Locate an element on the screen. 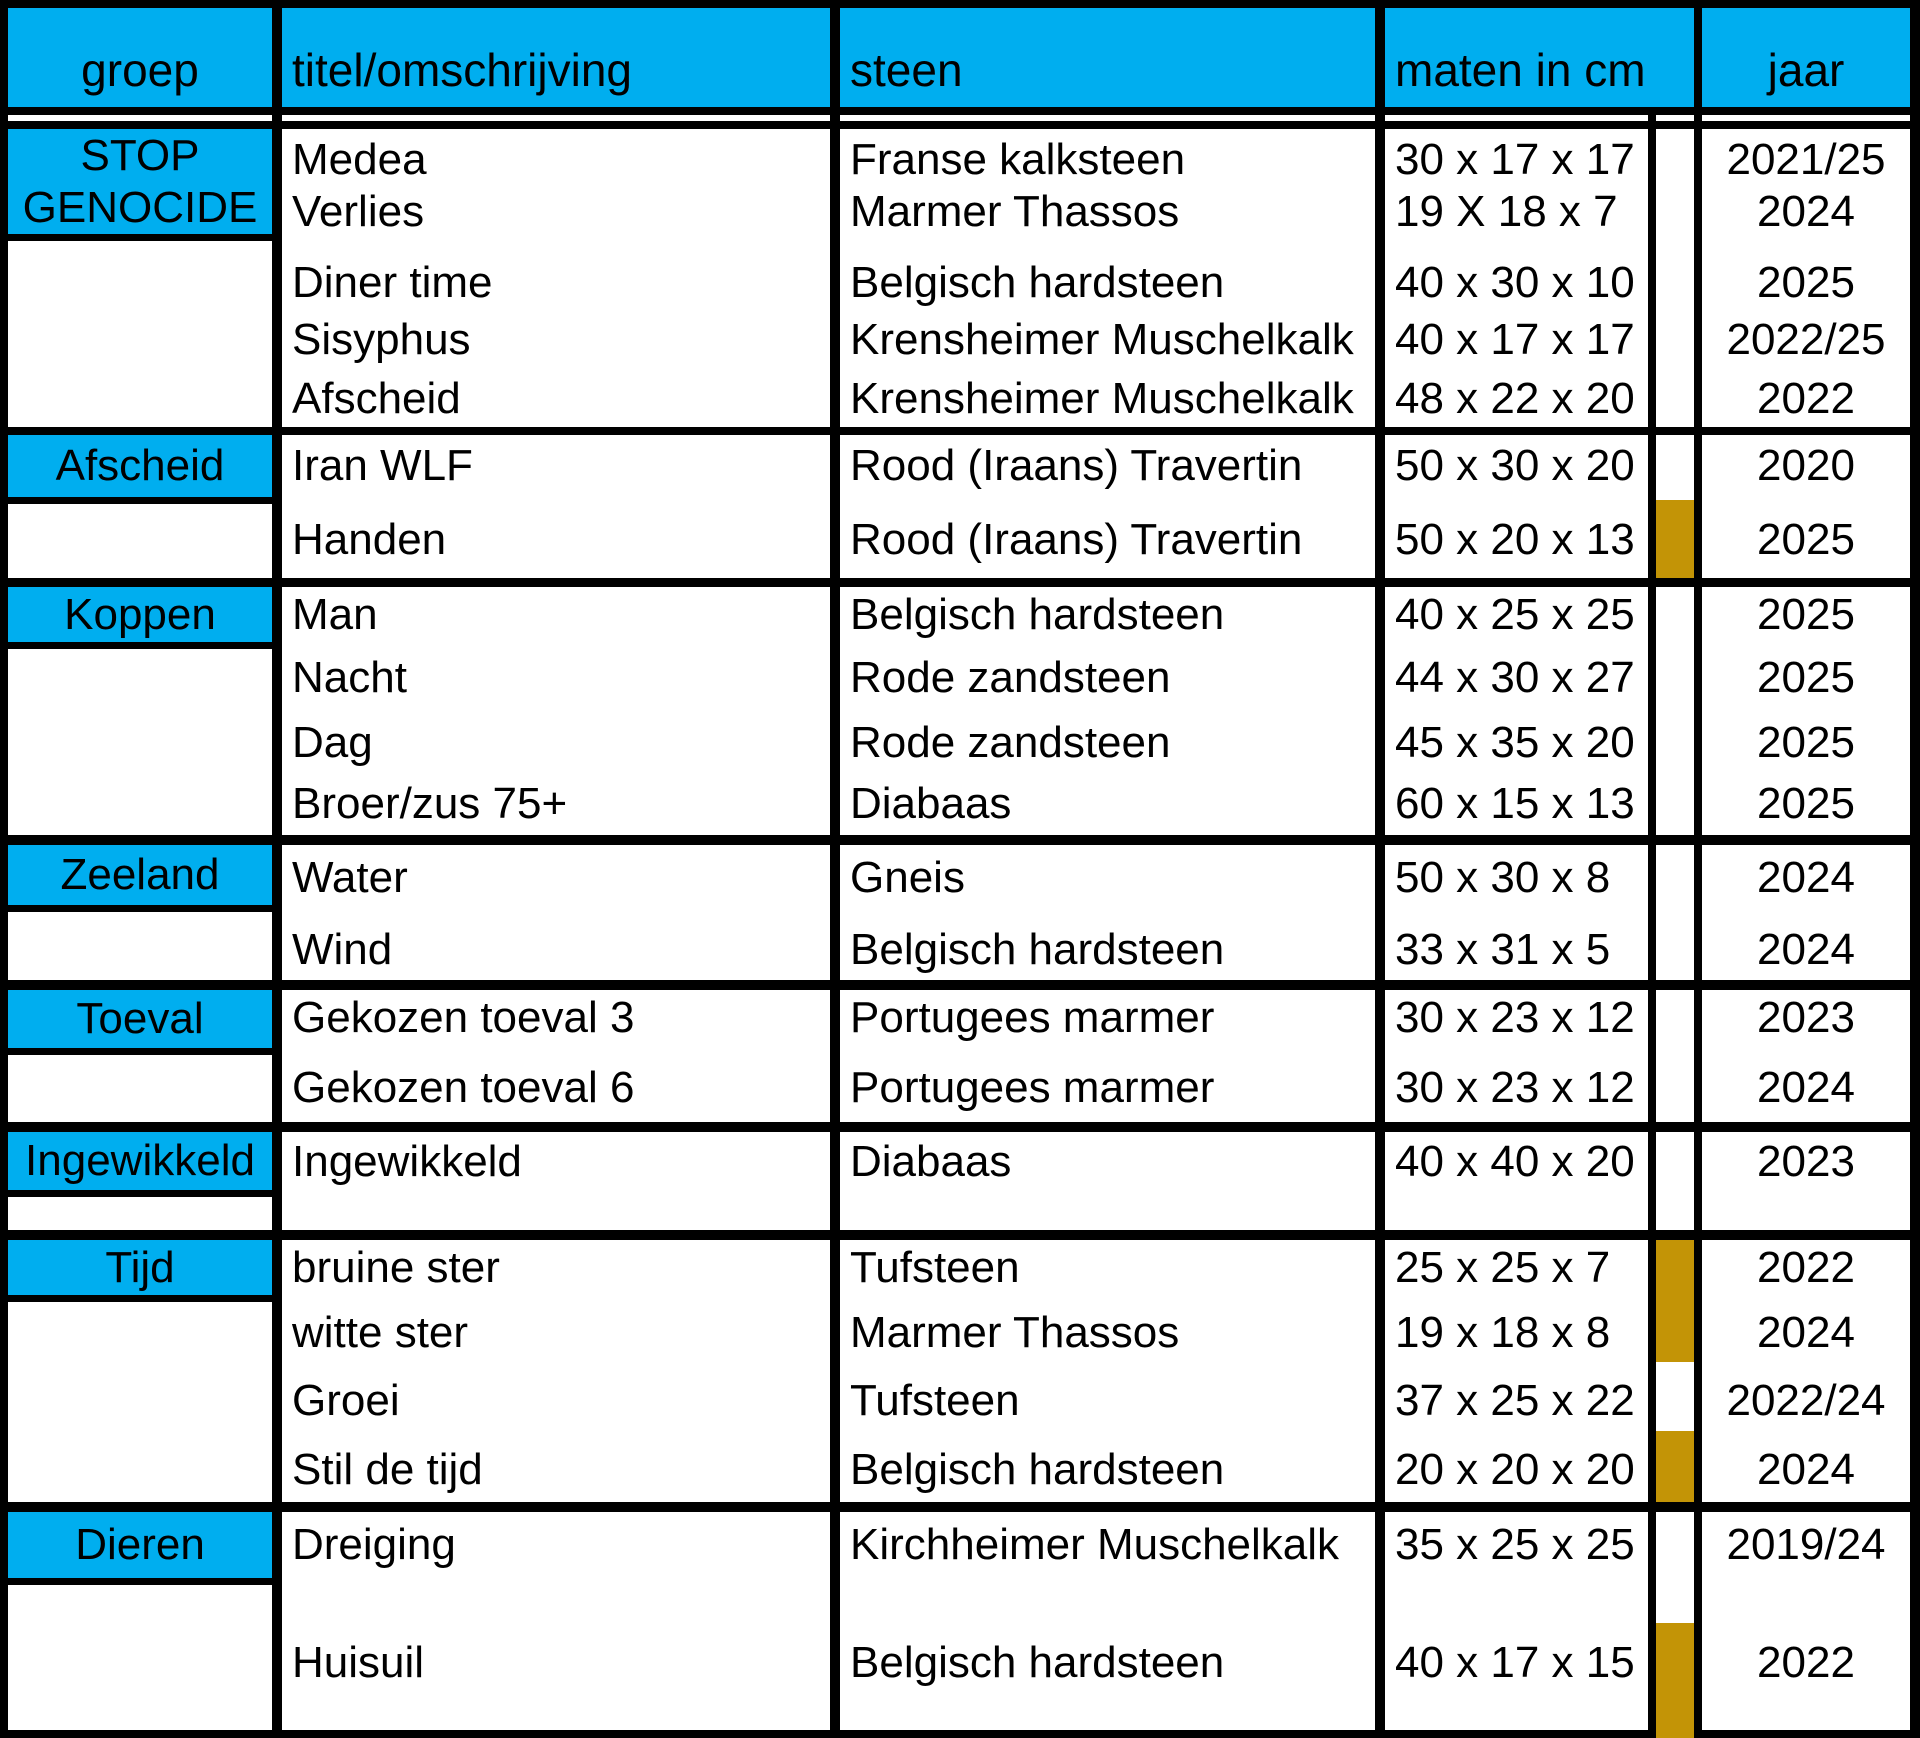  row-title: Dreiging is located at coordinates (374, 1544).